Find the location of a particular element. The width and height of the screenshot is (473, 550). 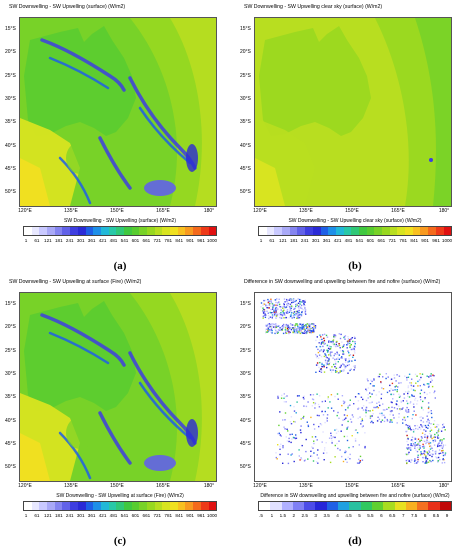

latitude-label: 25°S is located at coordinates (245, 350).